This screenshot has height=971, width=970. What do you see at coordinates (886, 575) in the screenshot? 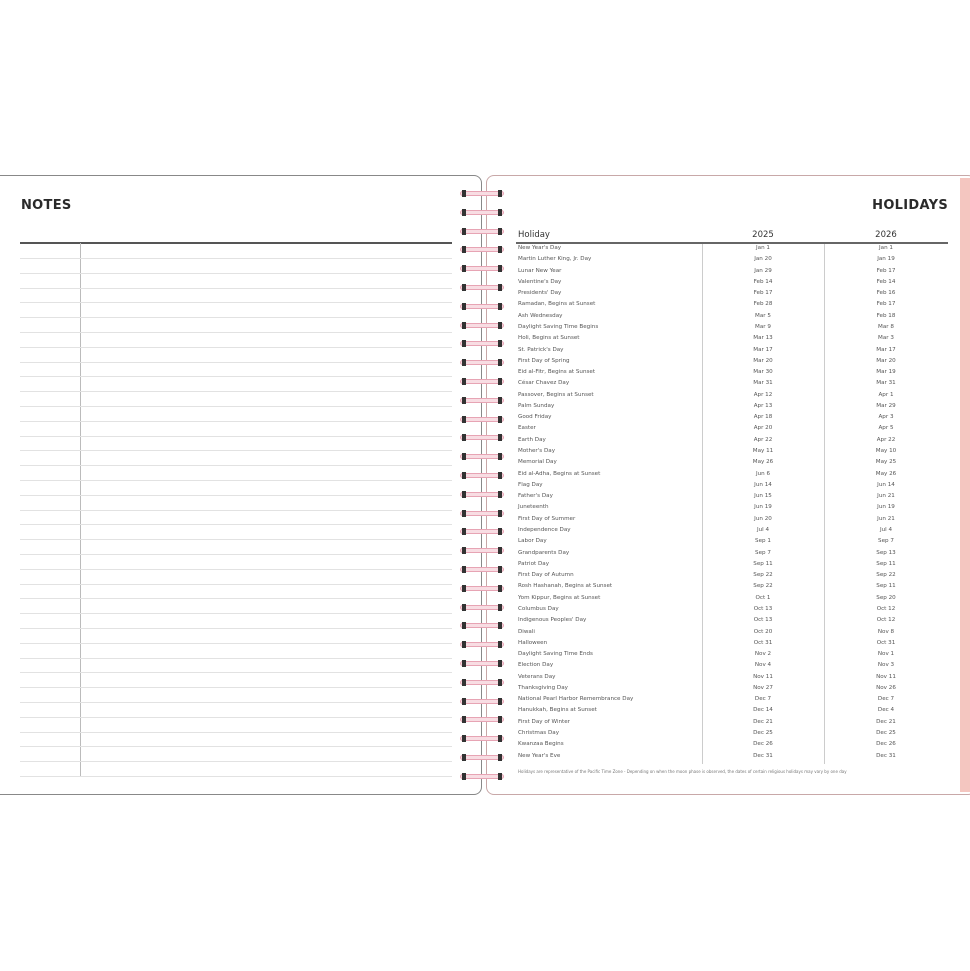
I see `date-2026: Sep 22` at bounding box center [886, 575].